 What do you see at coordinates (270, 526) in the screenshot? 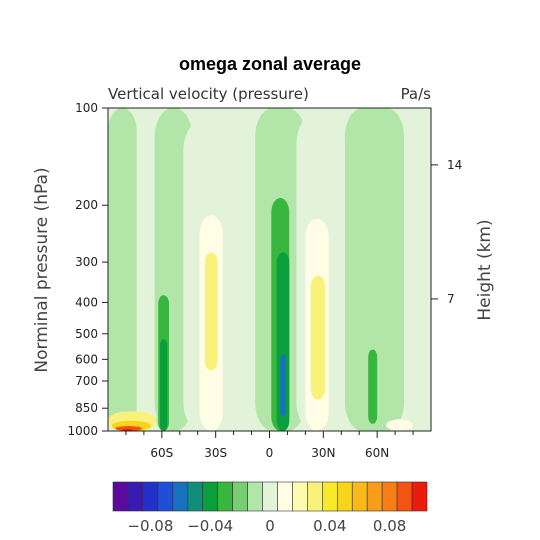
I see `colorbar-label-2: 0` at bounding box center [270, 526].